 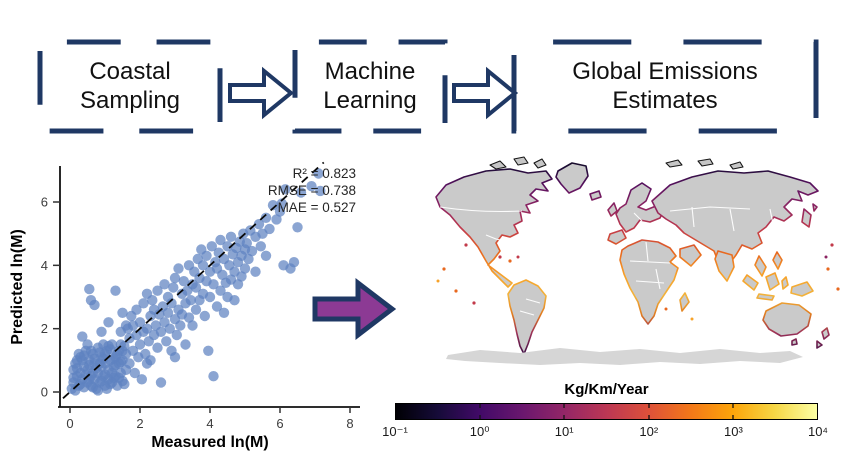 What do you see at coordinates (724, 266) in the screenshot?
I see `region-india` at bounding box center [724, 266].